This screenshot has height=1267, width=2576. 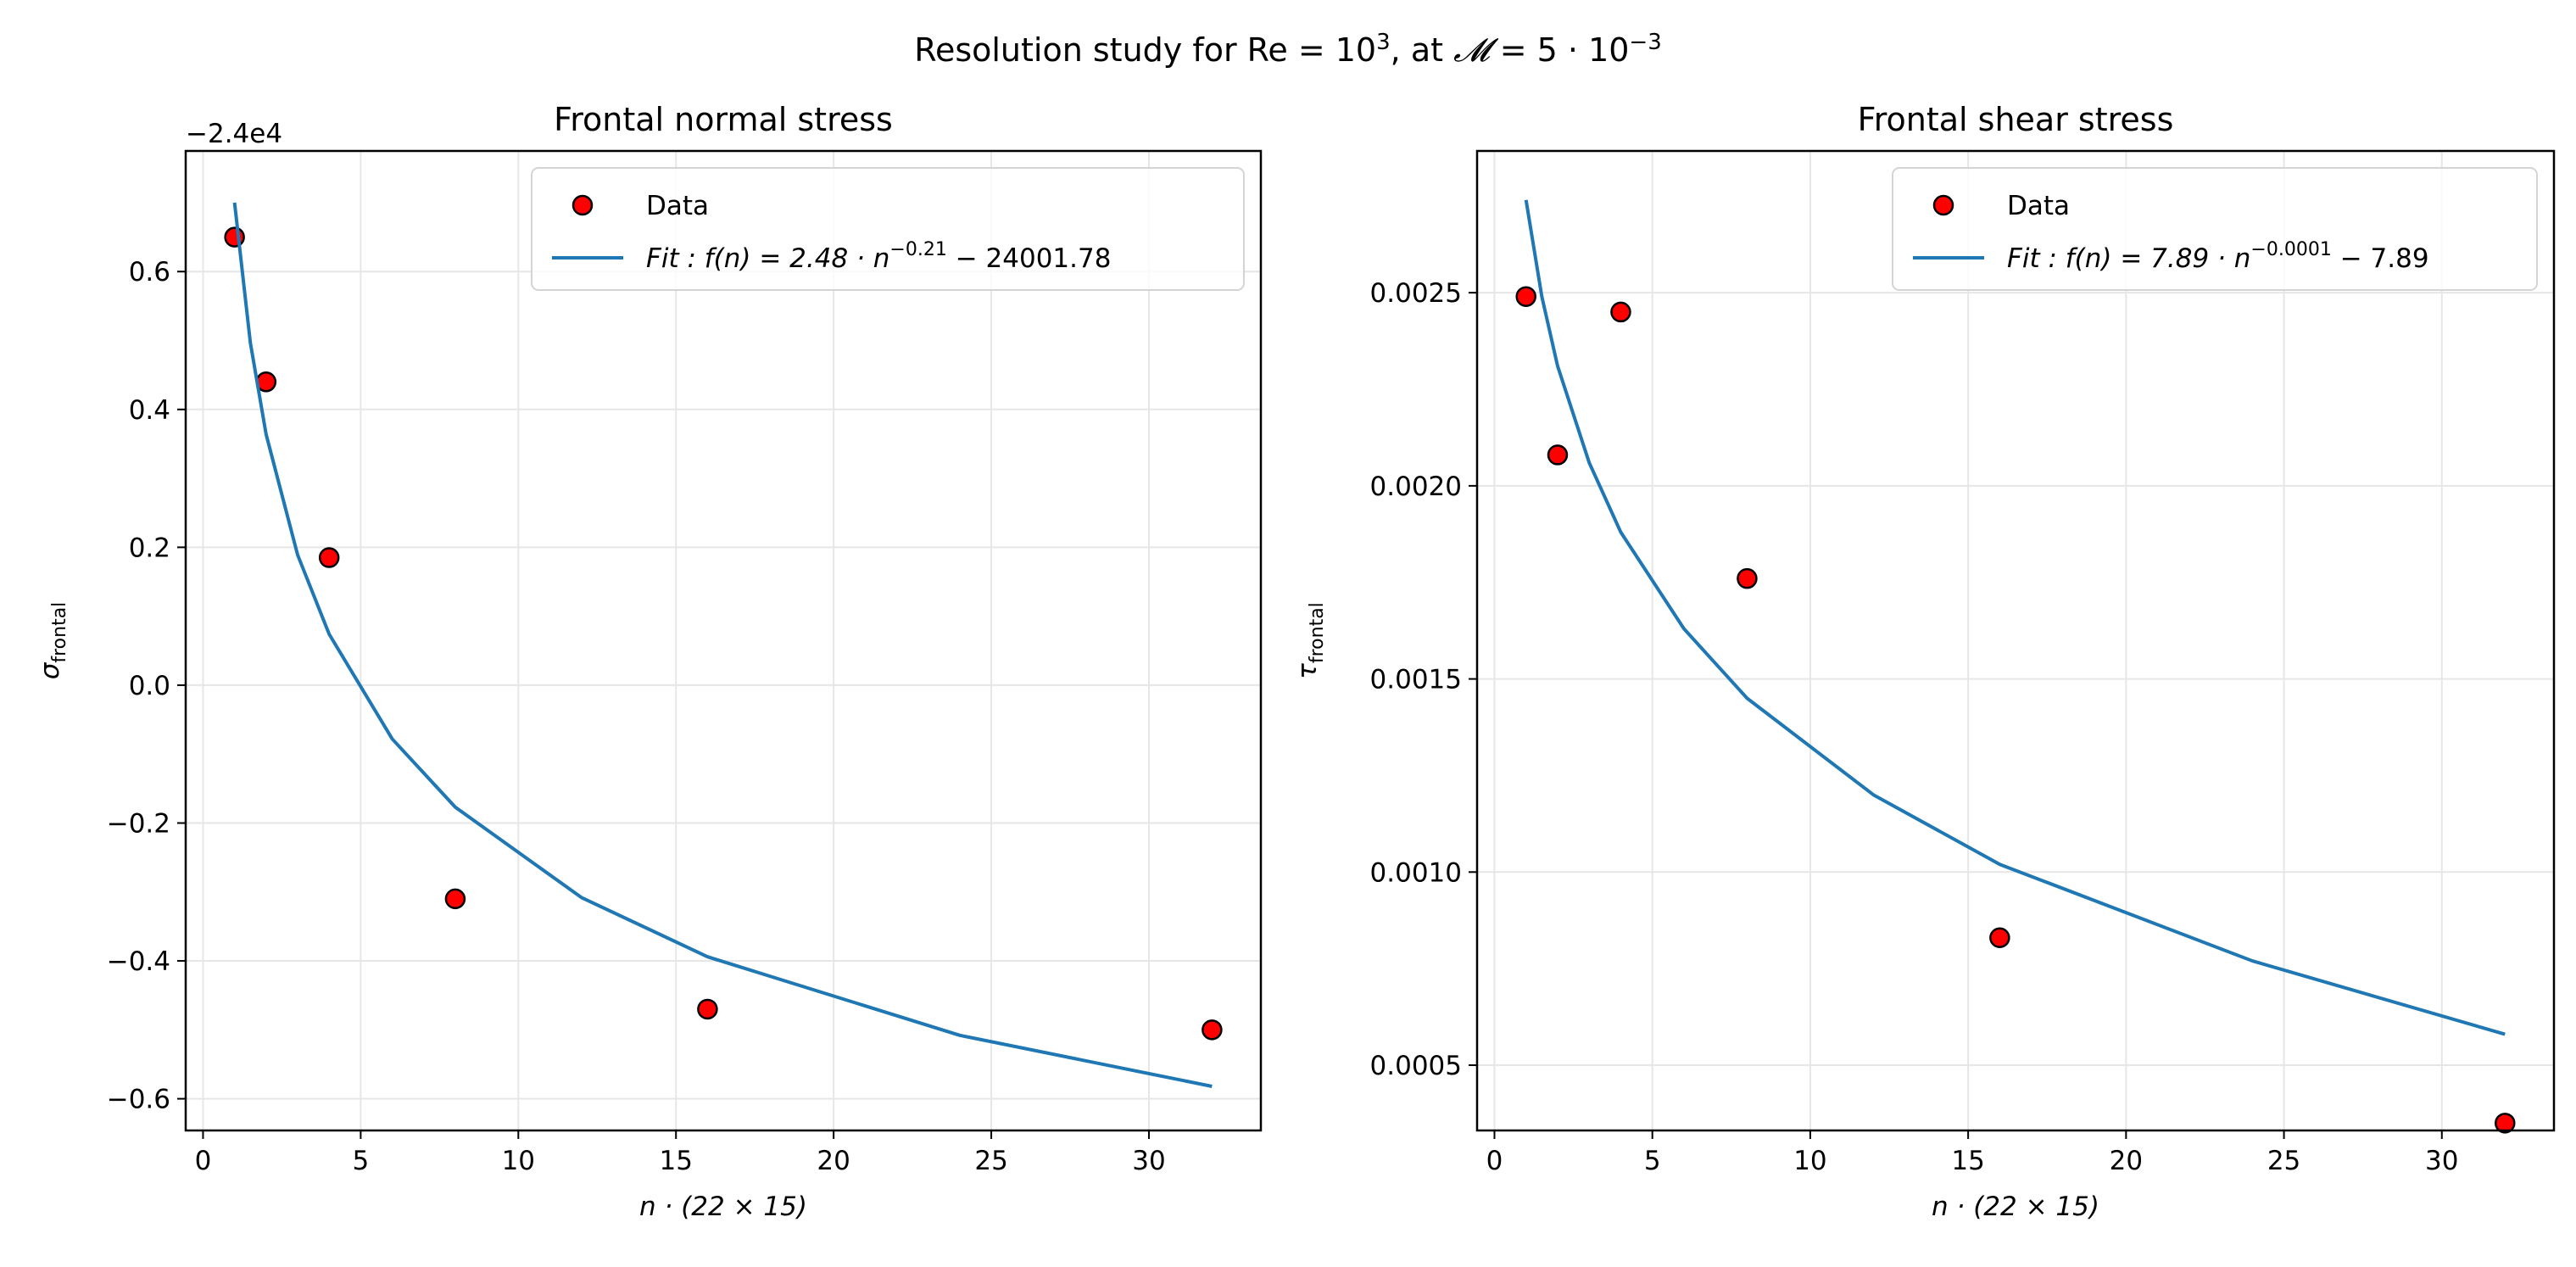 What do you see at coordinates (1416, 872) in the screenshot?
I see `y-tick-label: 0.0010` at bounding box center [1416, 872].